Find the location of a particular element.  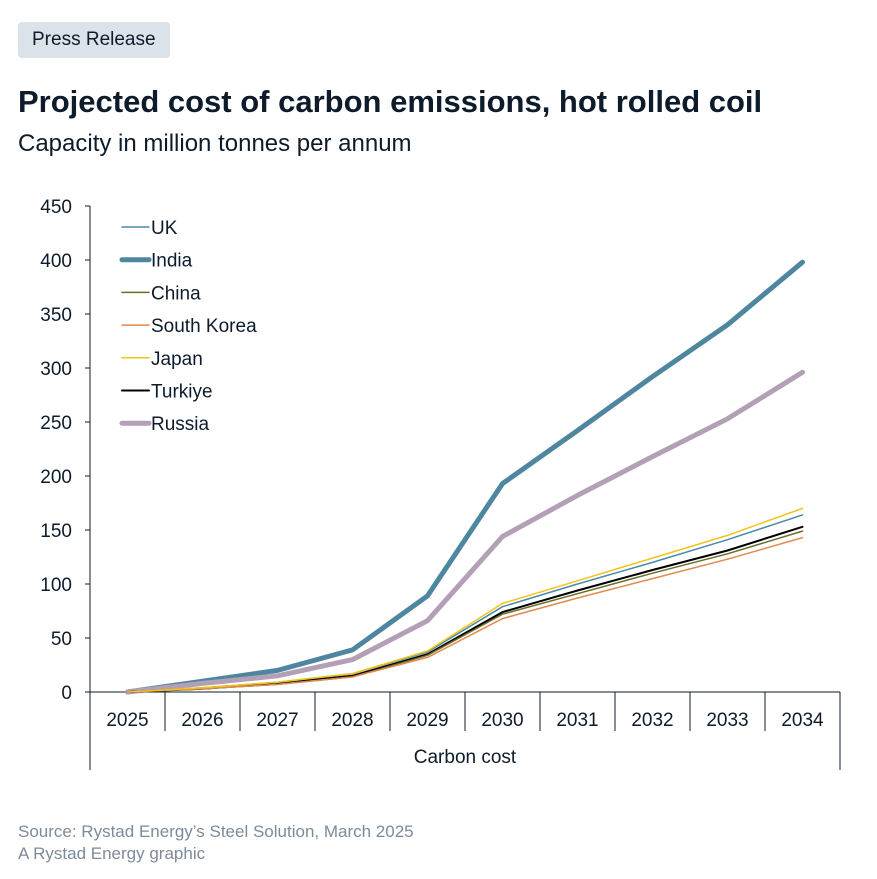

x-tick-label: 2026 is located at coordinates (202, 720).